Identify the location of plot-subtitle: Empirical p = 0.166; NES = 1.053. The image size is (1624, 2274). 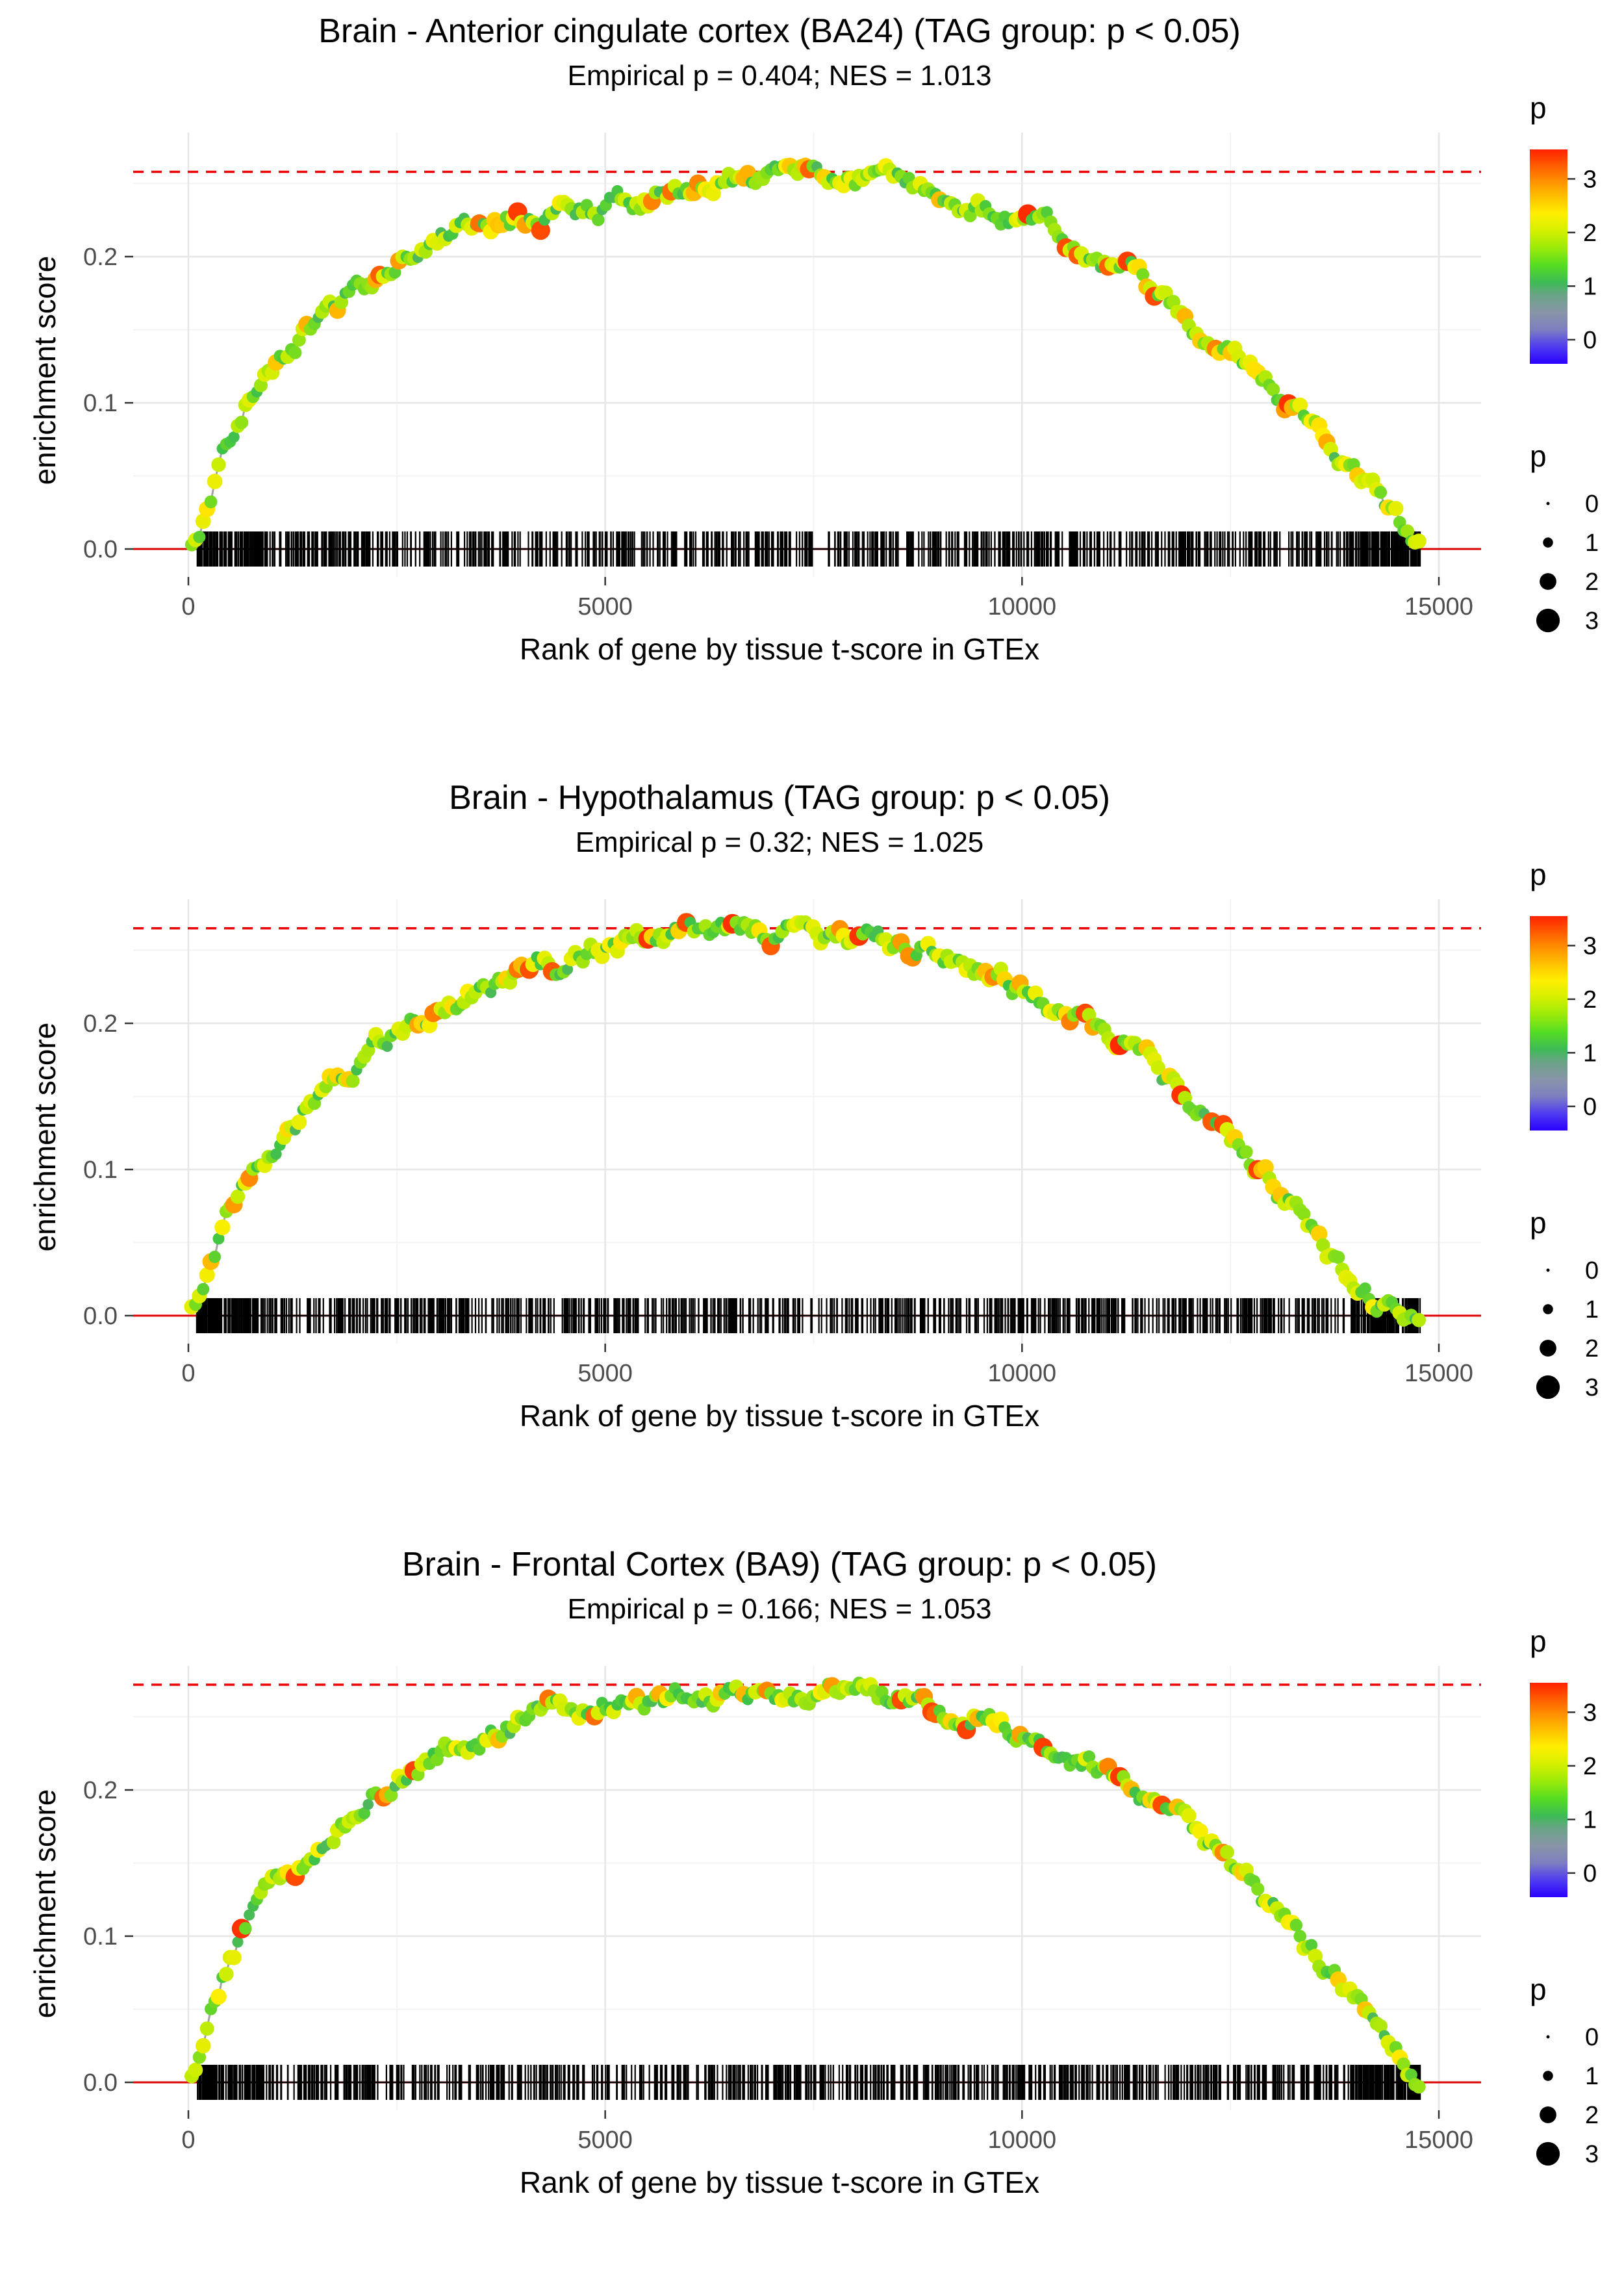
(779, 1609).